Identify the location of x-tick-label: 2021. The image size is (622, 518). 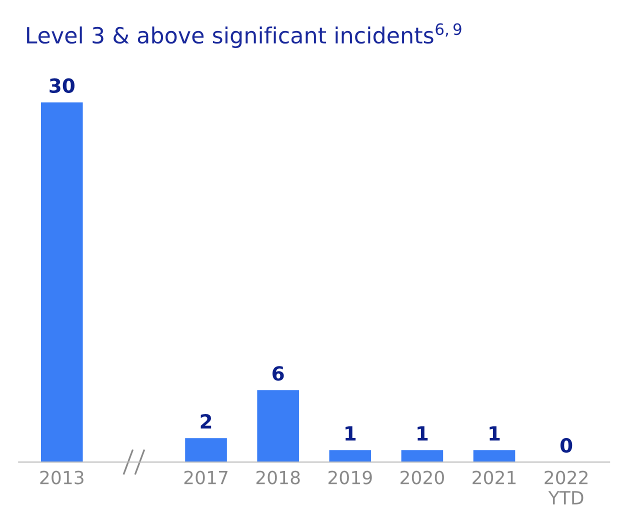
(494, 477).